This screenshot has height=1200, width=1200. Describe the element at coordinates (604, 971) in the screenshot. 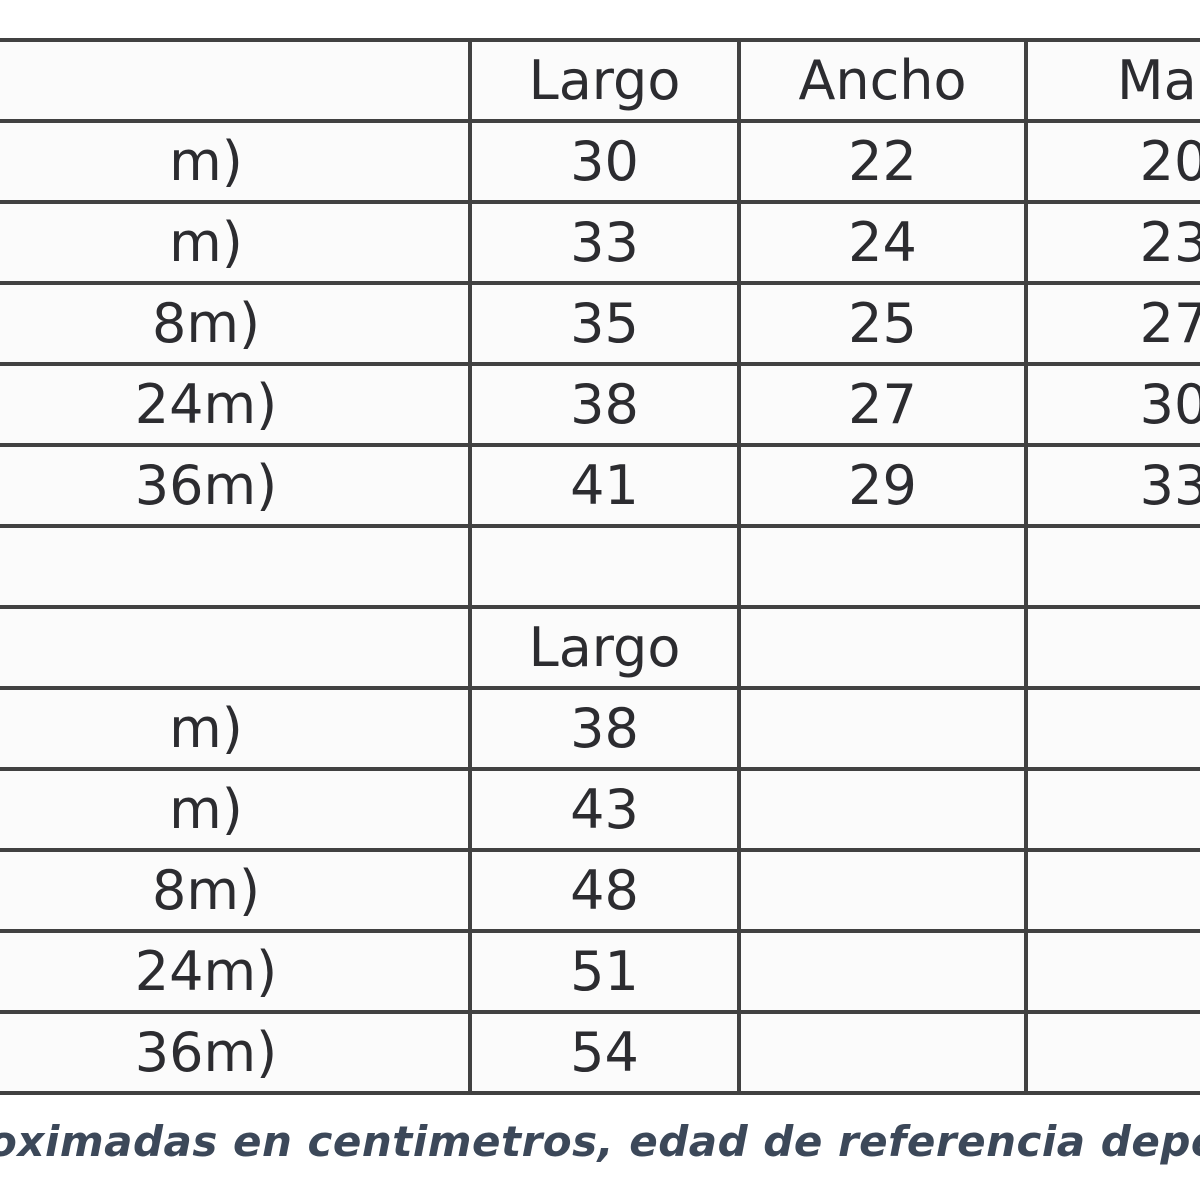

I see `largo-value: 51` at that location.